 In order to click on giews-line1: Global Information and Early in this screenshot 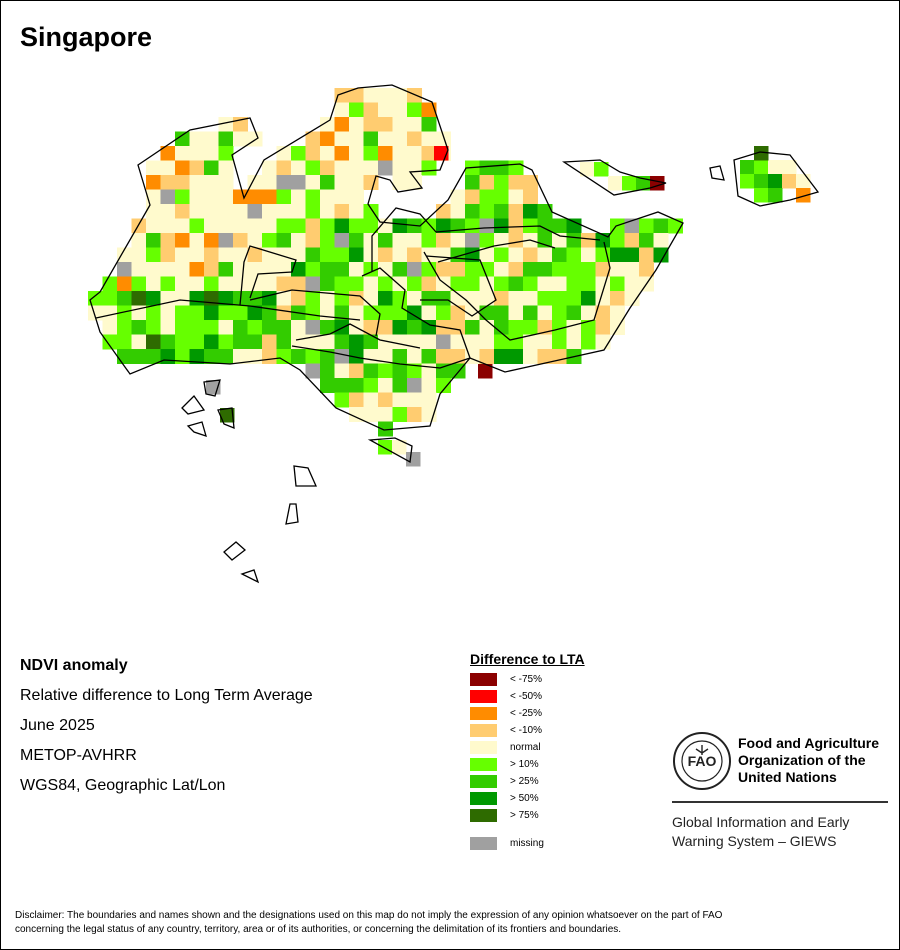, I will do `click(761, 822)`.